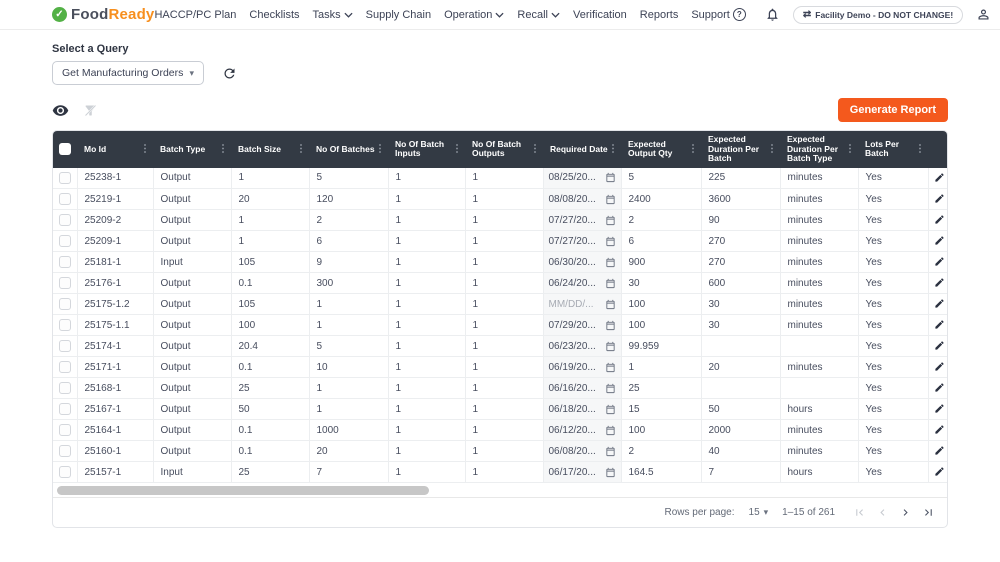 The width and height of the screenshot is (1000, 562). I want to click on nav-item-recall: Recall, so click(538, 15).